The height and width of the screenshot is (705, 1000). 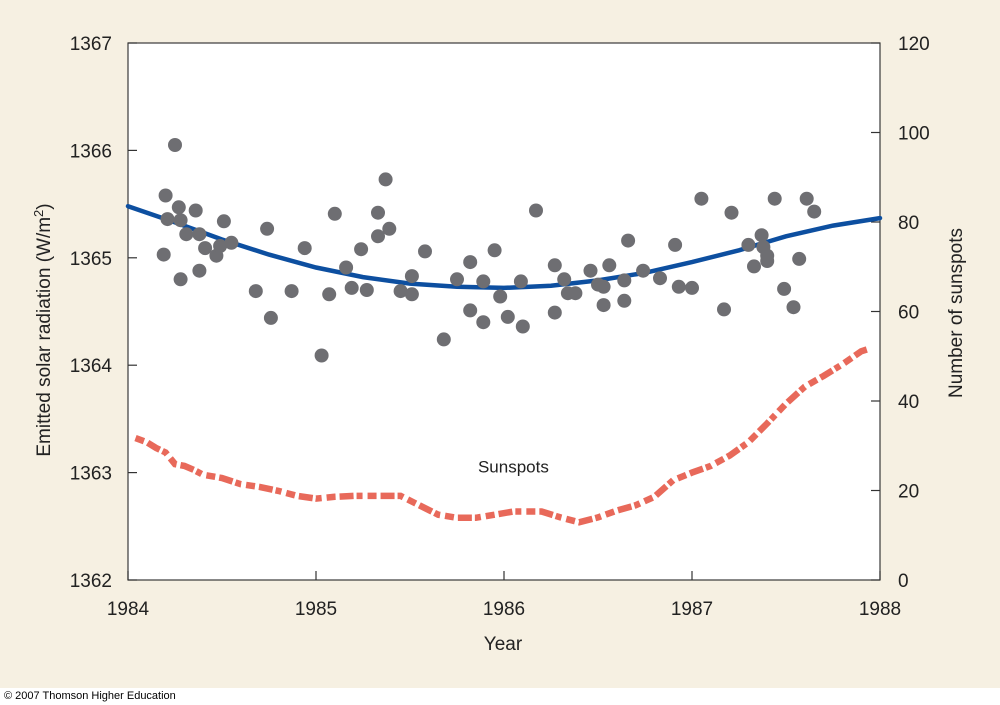 What do you see at coordinates (903, 581) in the screenshot?
I see `y-right-tick-label: 0` at bounding box center [903, 581].